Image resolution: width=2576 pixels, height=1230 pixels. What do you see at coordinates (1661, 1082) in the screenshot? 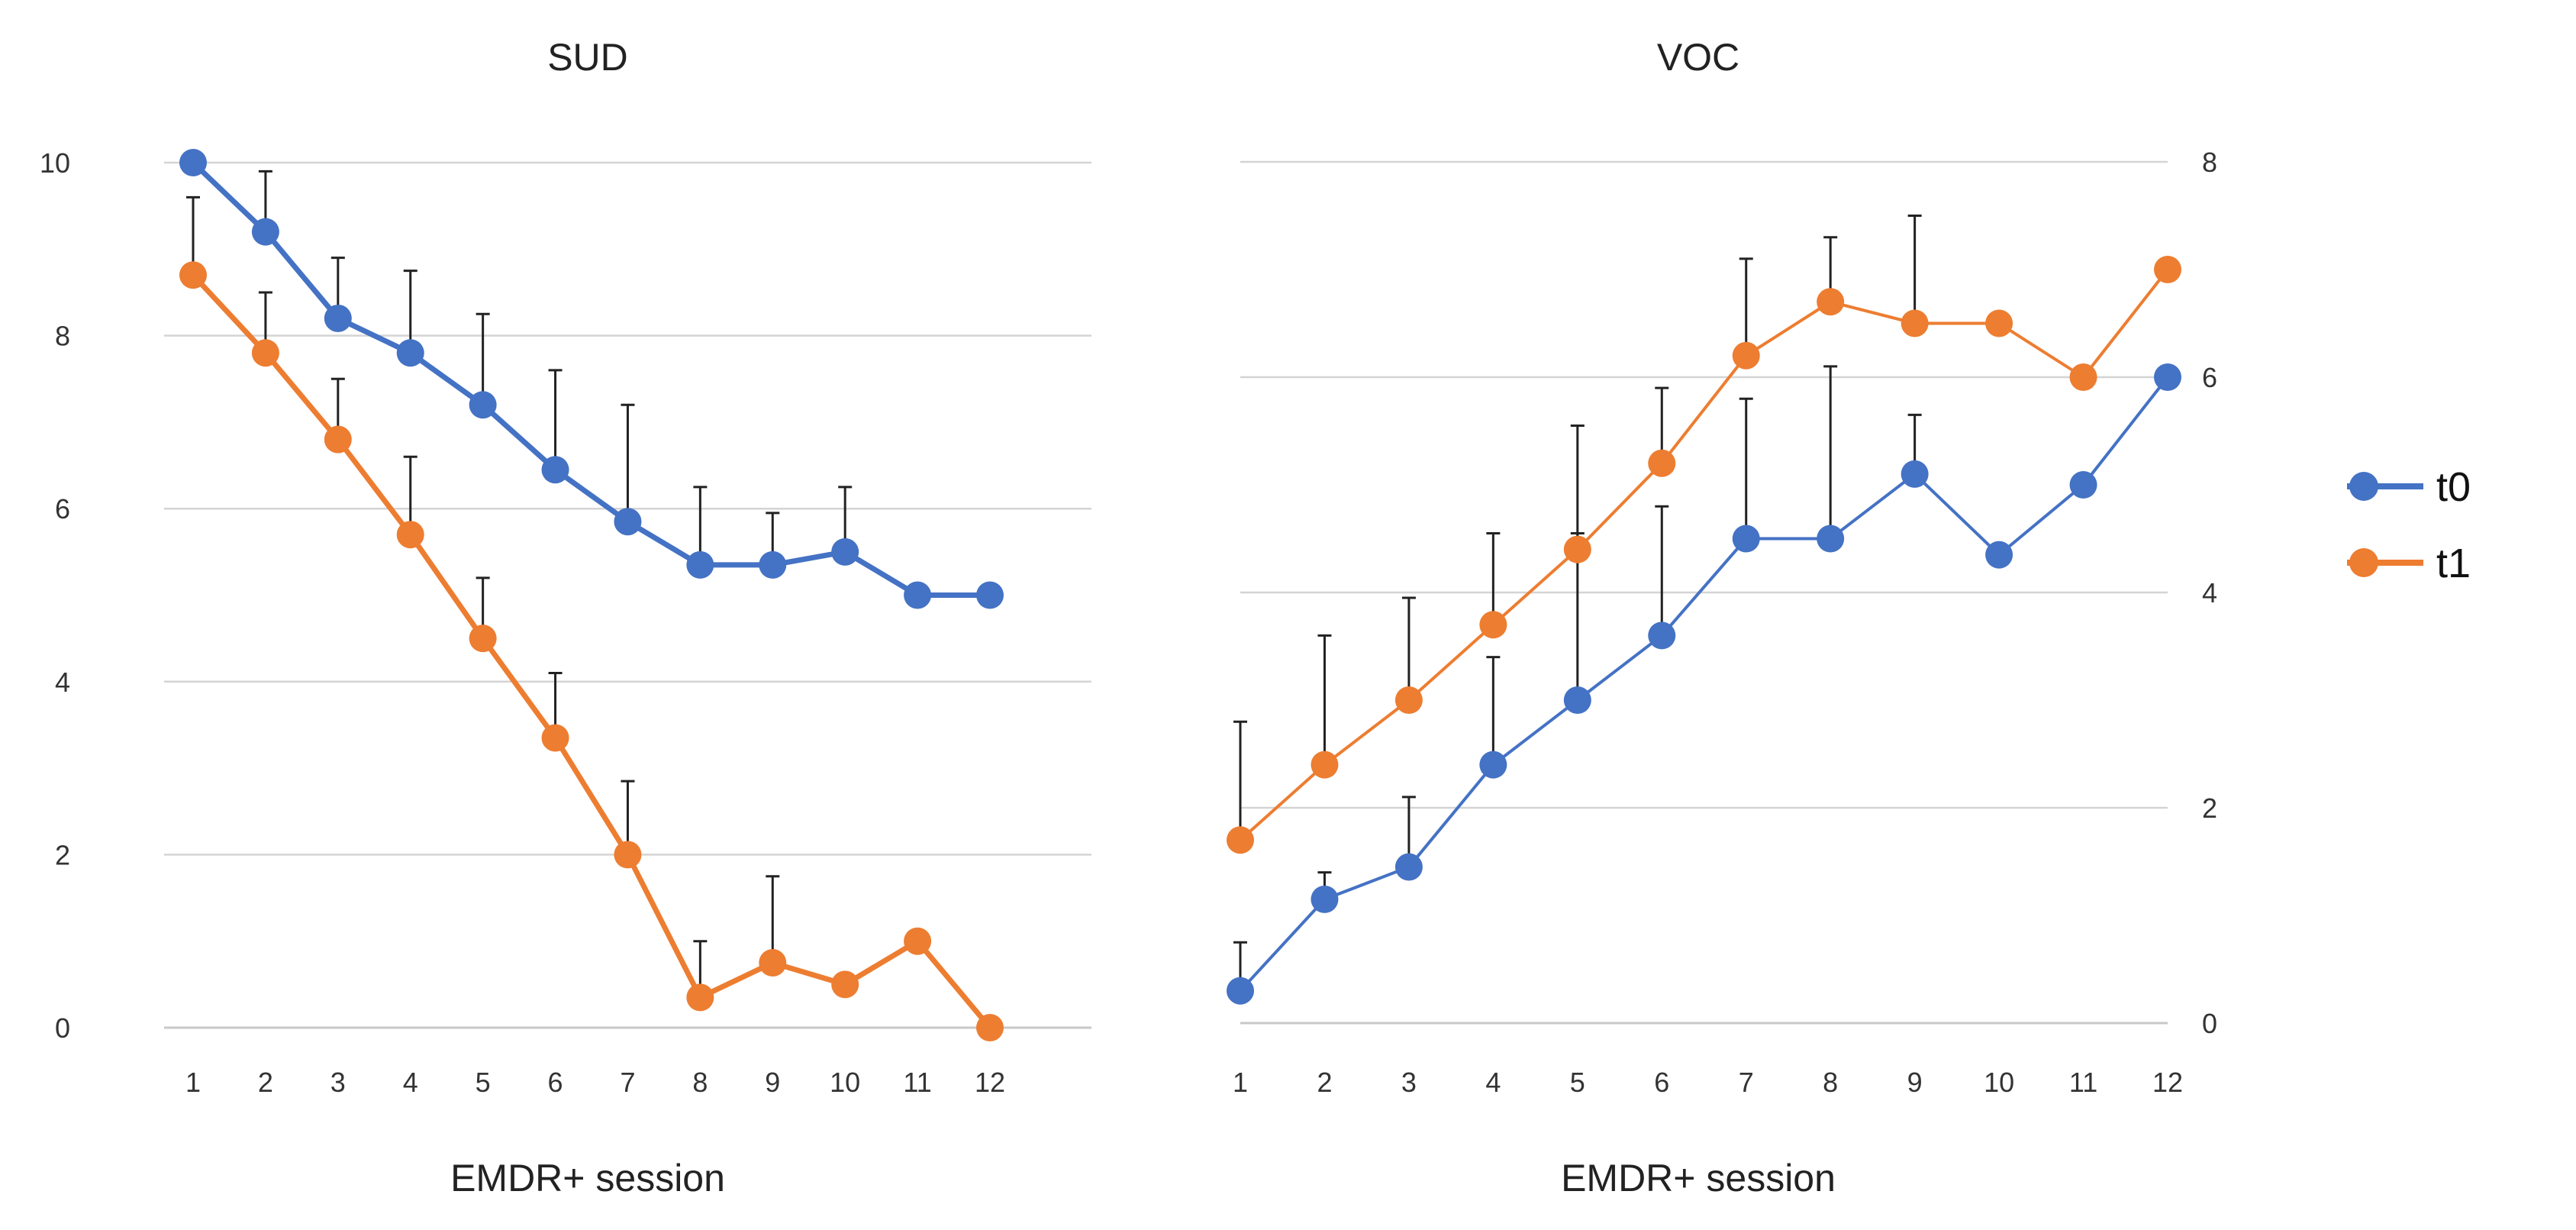
I see `voc-x-tick-label: 6` at bounding box center [1661, 1082].